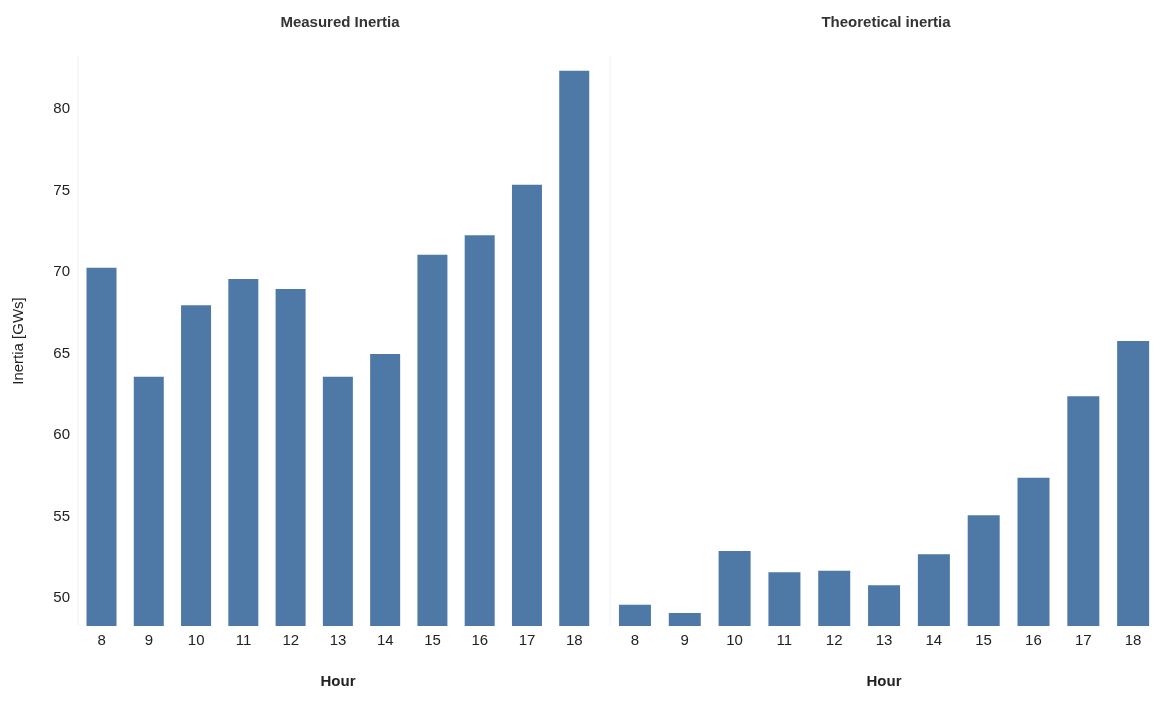 Image resolution: width=1160 pixels, height=709 pixels. Describe the element at coordinates (61, 189) in the screenshot. I see `y-tick-label: 75` at that location.